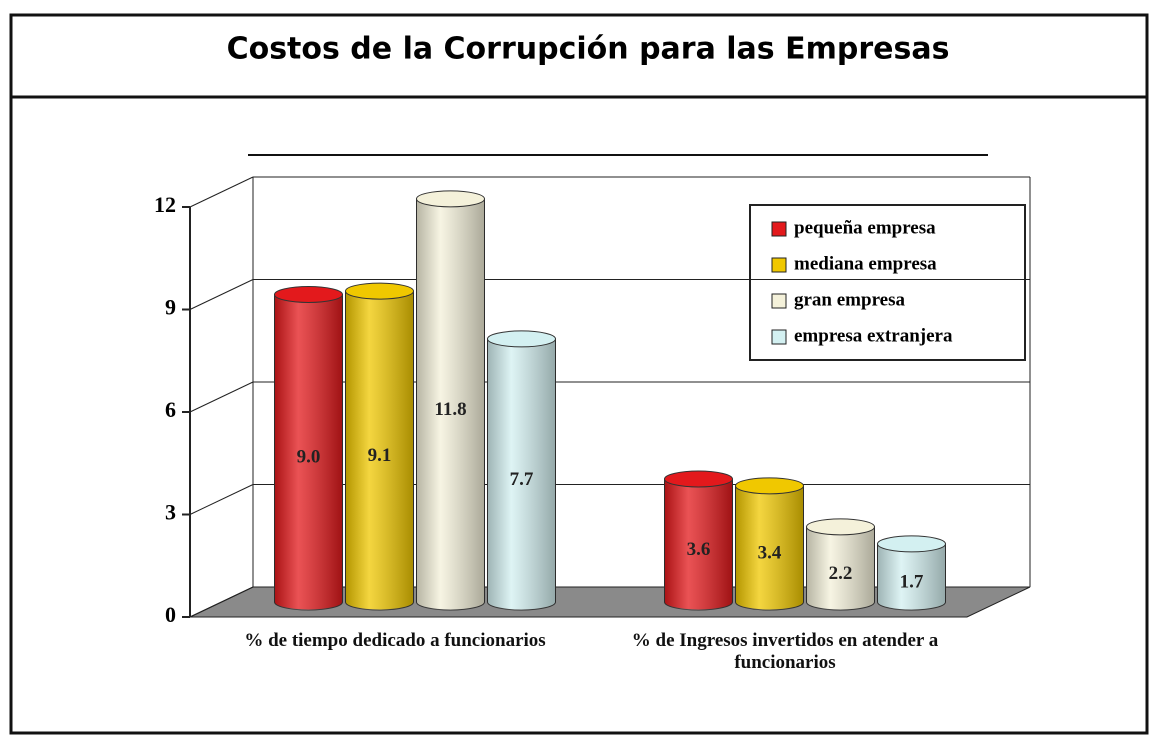  Describe the element at coordinates (873, 335) in the screenshot. I see `legend-label: empresa extranjera` at that location.